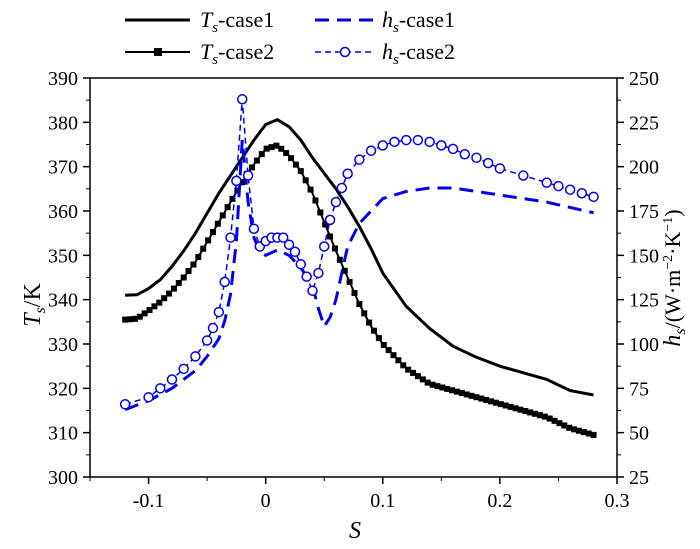  I want to click on legend-item-ts-case2: Ts-case2, so click(199, 53).